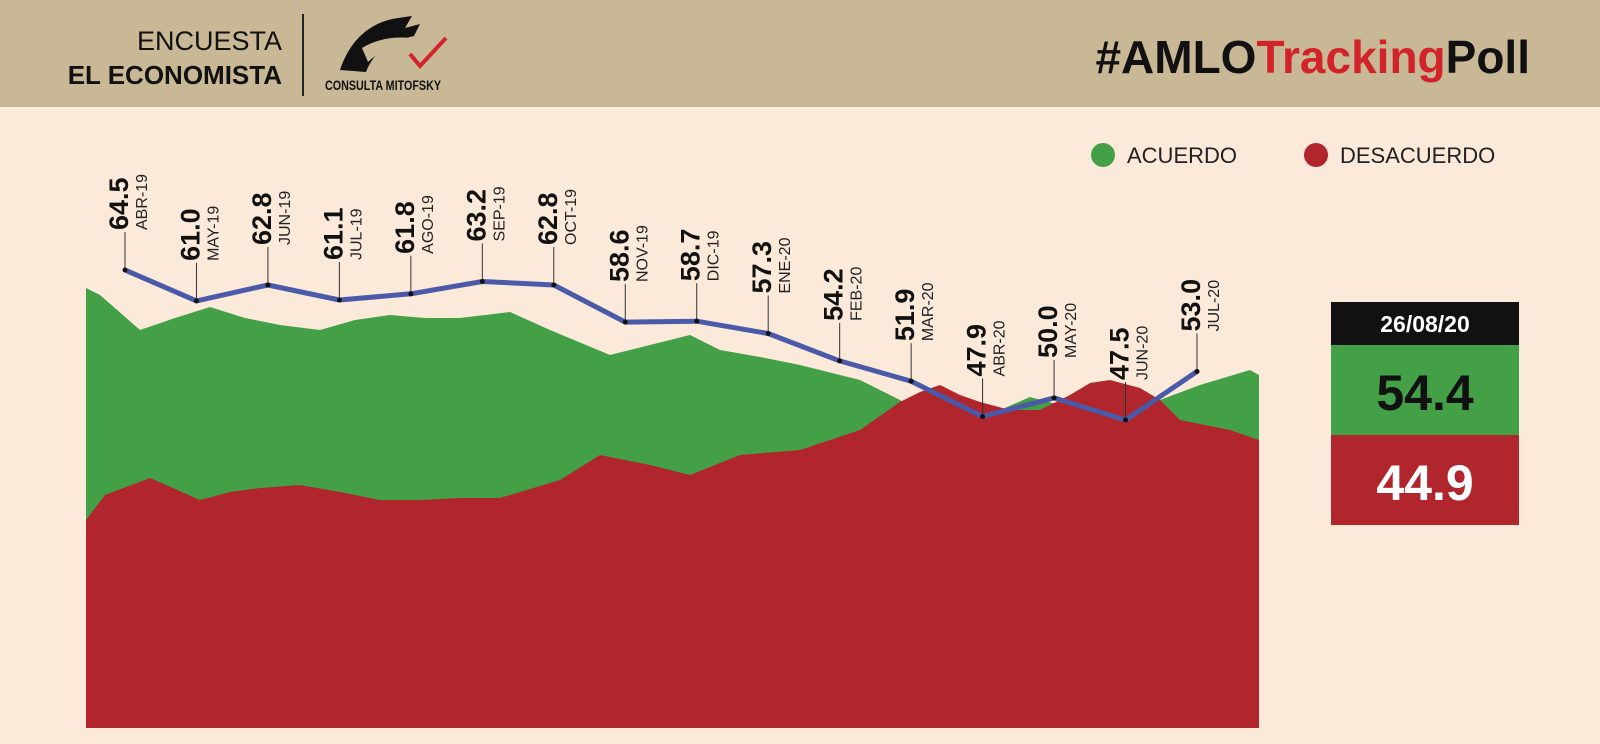  What do you see at coordinates (405, 227) in the screenshot?
I see `value-label: 61.8` at bounding box center [405, 227].